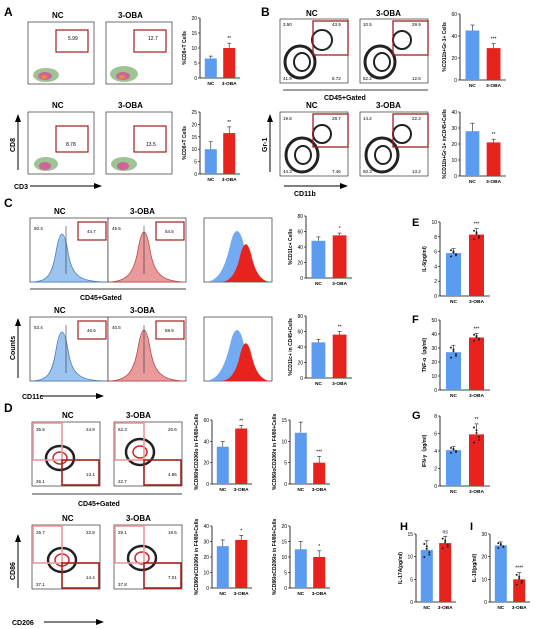 The height and width of the screenshot is (629, 550). I want to click on x-tick-label-b2-1: 3-OBA, so click(493, 182).